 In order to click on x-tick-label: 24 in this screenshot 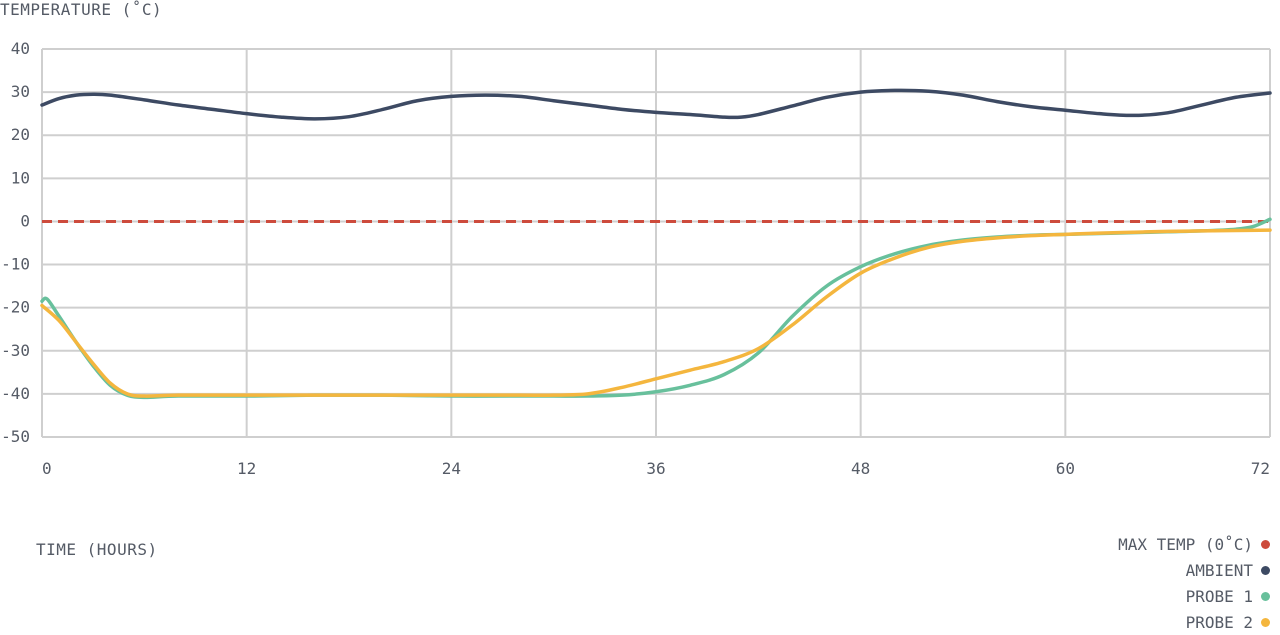, I will do `click(451, 468)`.